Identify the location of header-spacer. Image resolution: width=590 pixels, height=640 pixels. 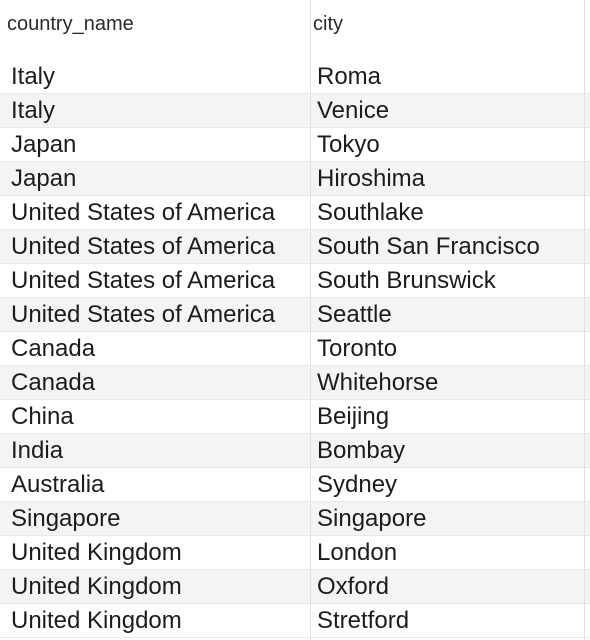
(295, 55).